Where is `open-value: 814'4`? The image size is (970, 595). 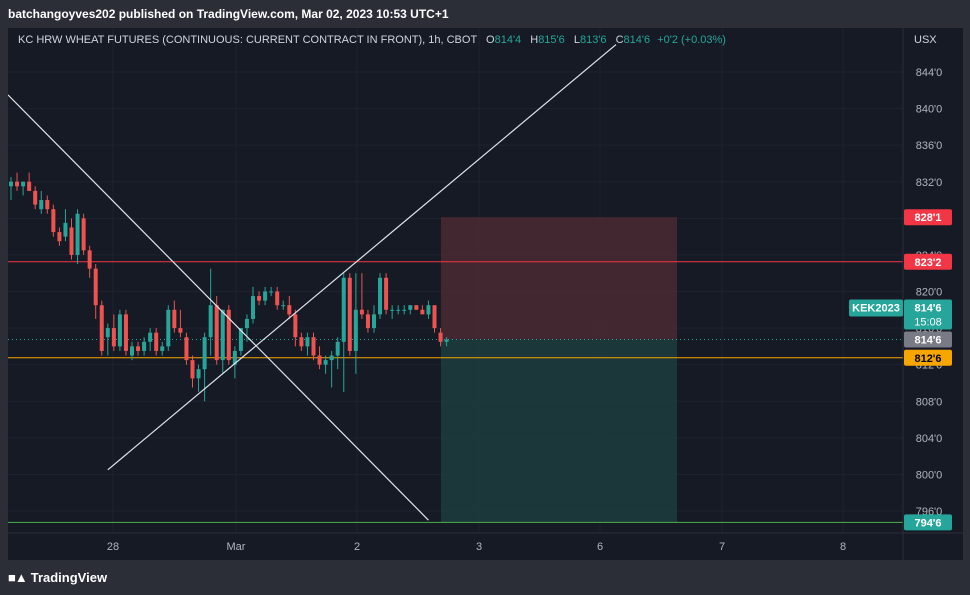
open-value: 814'4 is located at coordinates (508, 40).